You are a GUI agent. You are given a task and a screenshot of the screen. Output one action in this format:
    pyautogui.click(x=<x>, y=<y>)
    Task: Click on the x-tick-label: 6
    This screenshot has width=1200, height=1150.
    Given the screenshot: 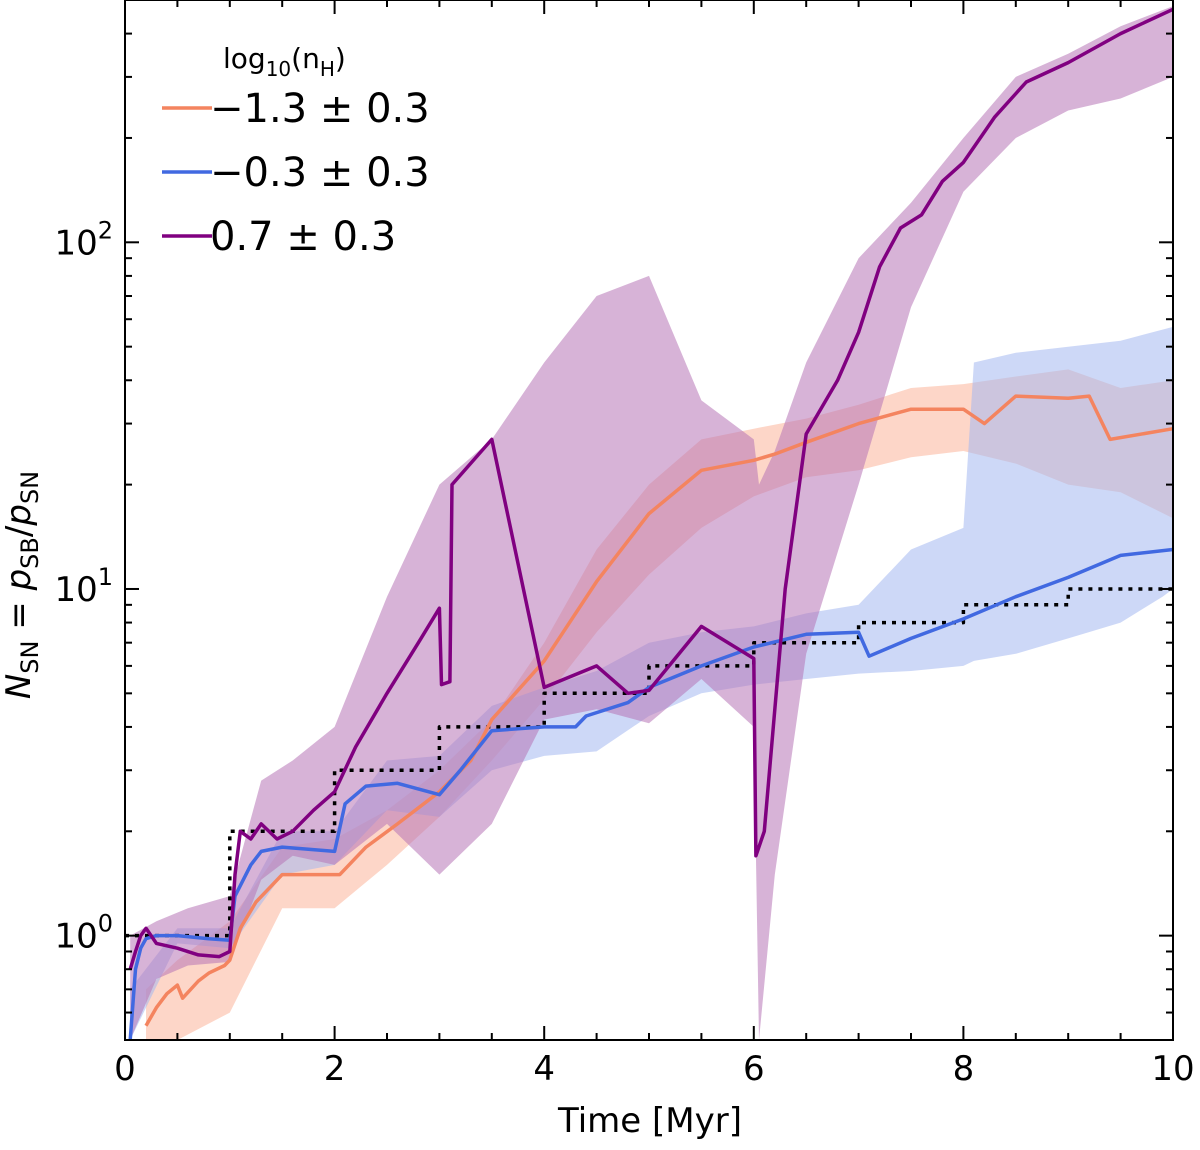 What is the action you would take?
    pyautogui.click(x=754, y=1069)
    